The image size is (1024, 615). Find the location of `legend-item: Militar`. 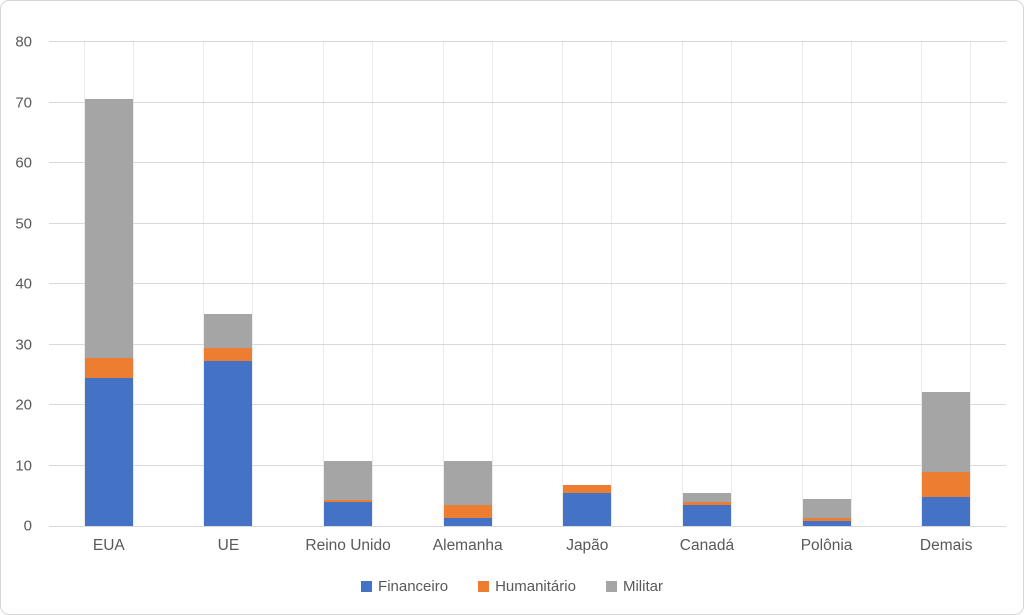

legend-item: Militar is located at coordinates (634, 586).